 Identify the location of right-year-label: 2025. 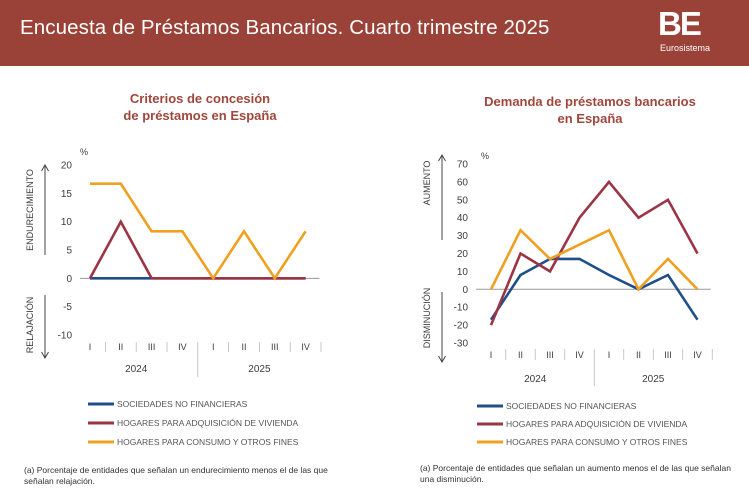
(653, 379).